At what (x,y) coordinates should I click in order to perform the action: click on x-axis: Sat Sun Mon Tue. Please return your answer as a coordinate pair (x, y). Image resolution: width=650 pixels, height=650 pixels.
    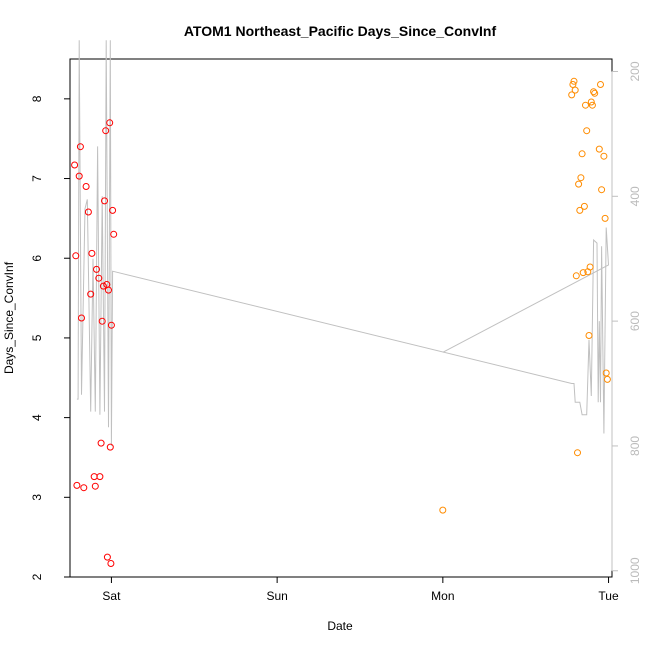
    Looking at the image, I should click on (360, 589).